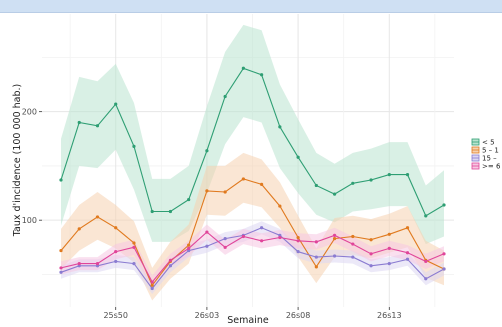 The width and height of the screenshot is (502, 327). I want to click on legend-label-1: 5 – 1, so click(490, 151).